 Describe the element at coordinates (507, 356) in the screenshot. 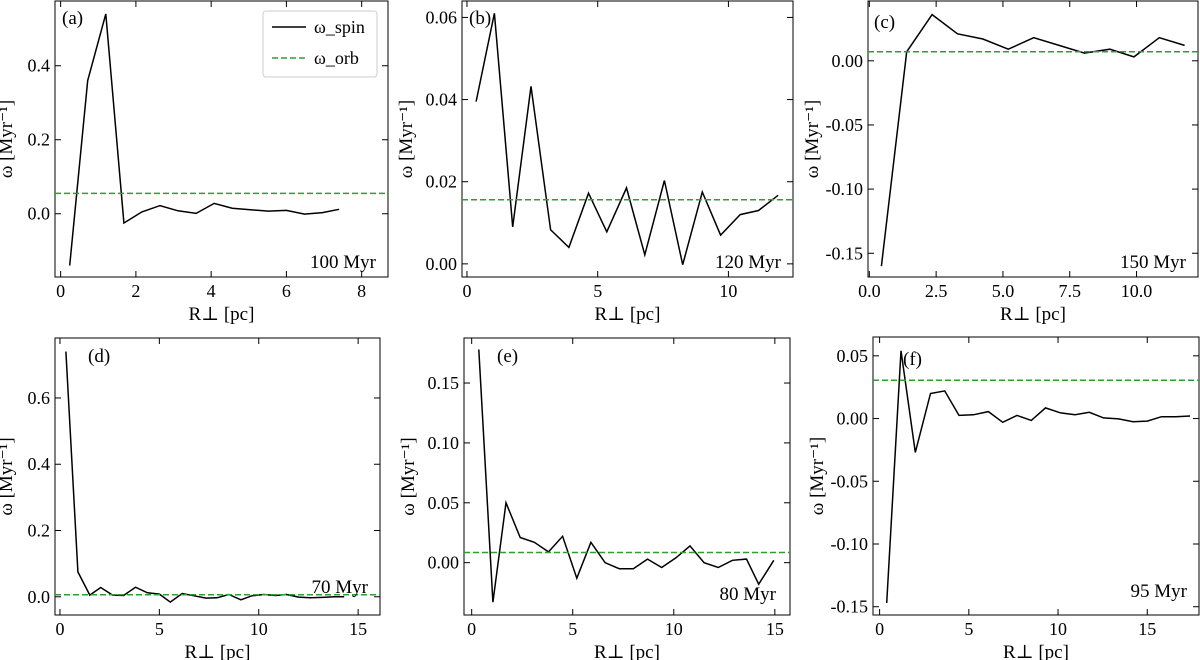

I see `panel-label: (e)` at that location.